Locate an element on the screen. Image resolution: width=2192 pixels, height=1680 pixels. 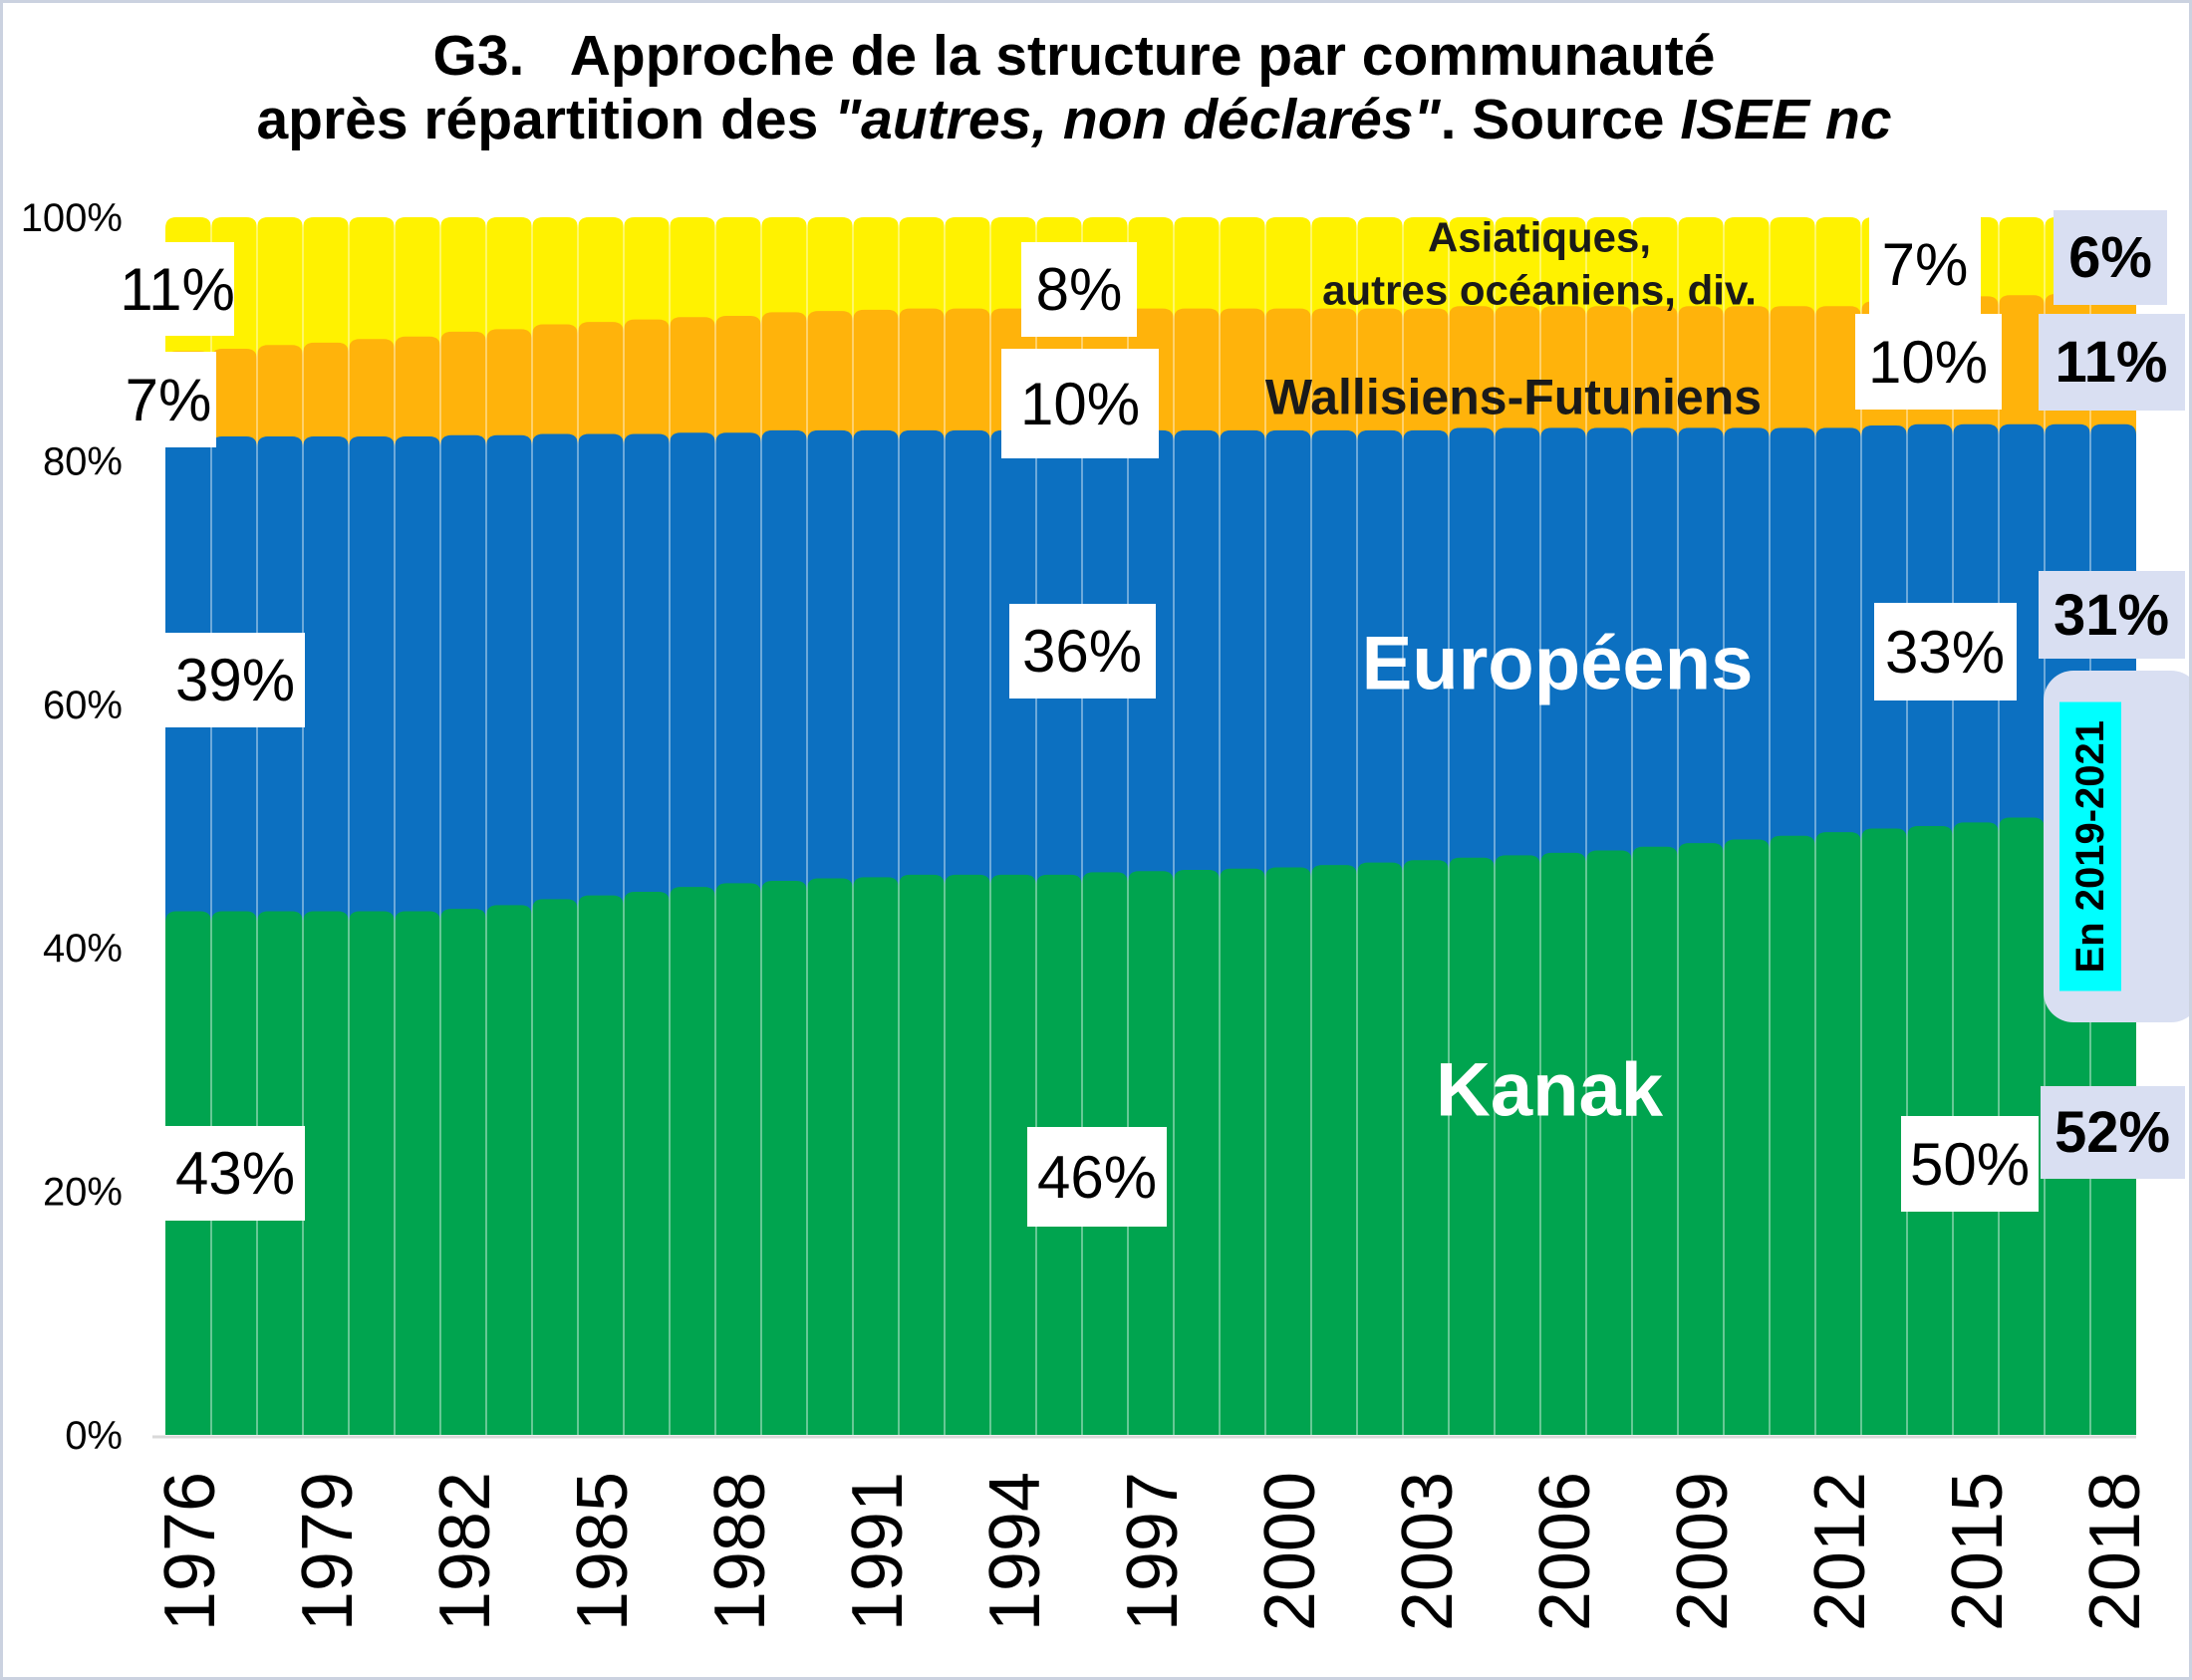
x-axis-label-2018: 2018 is located at coordinates (2115, 1551).